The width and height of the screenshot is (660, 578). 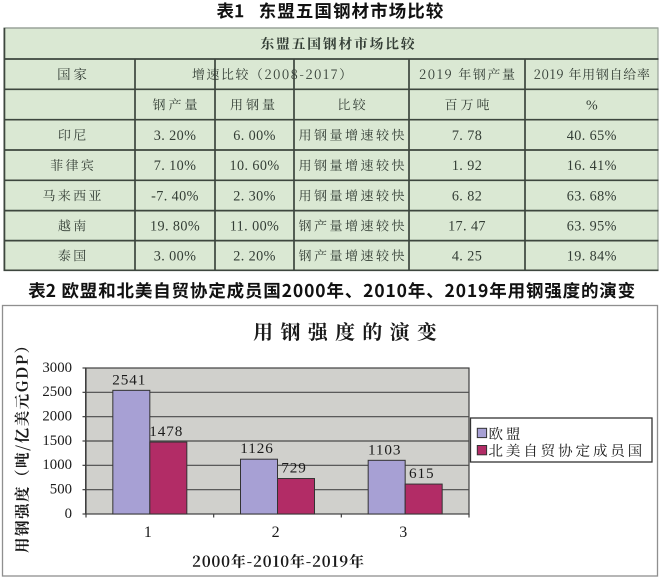 What do you see at coordinates (175, 256) in the screenshot?
I see `svg-text: 3. 00%` at bounding box center [175, 256].